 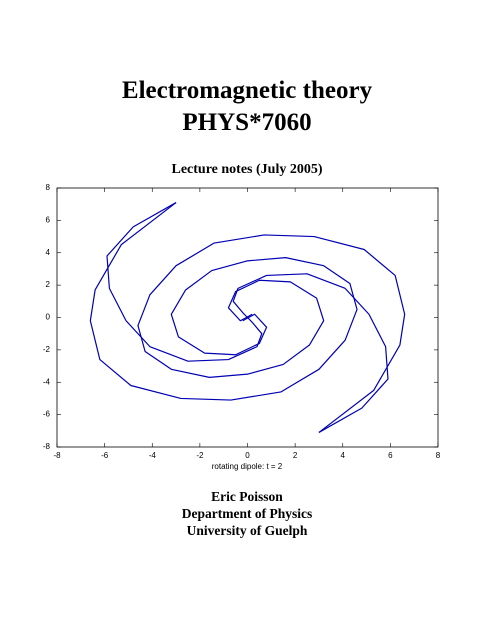 I want to click on x-tick-label: -4, so click(x=153, y=455).